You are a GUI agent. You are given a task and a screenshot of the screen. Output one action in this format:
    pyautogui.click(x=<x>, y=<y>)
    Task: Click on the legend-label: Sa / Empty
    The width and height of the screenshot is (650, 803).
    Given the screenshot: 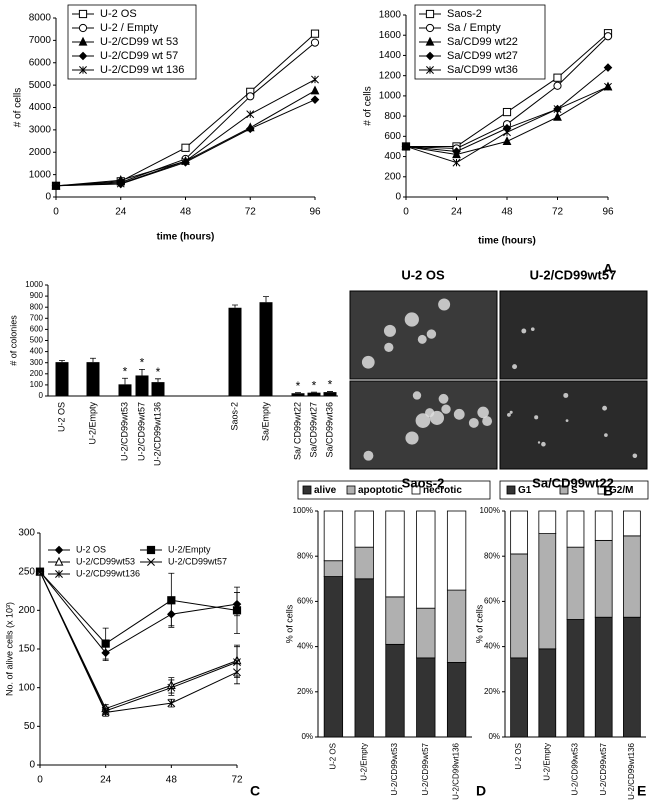 What is the action you would take?
    pyautogui.click(x=474, y=28)
    